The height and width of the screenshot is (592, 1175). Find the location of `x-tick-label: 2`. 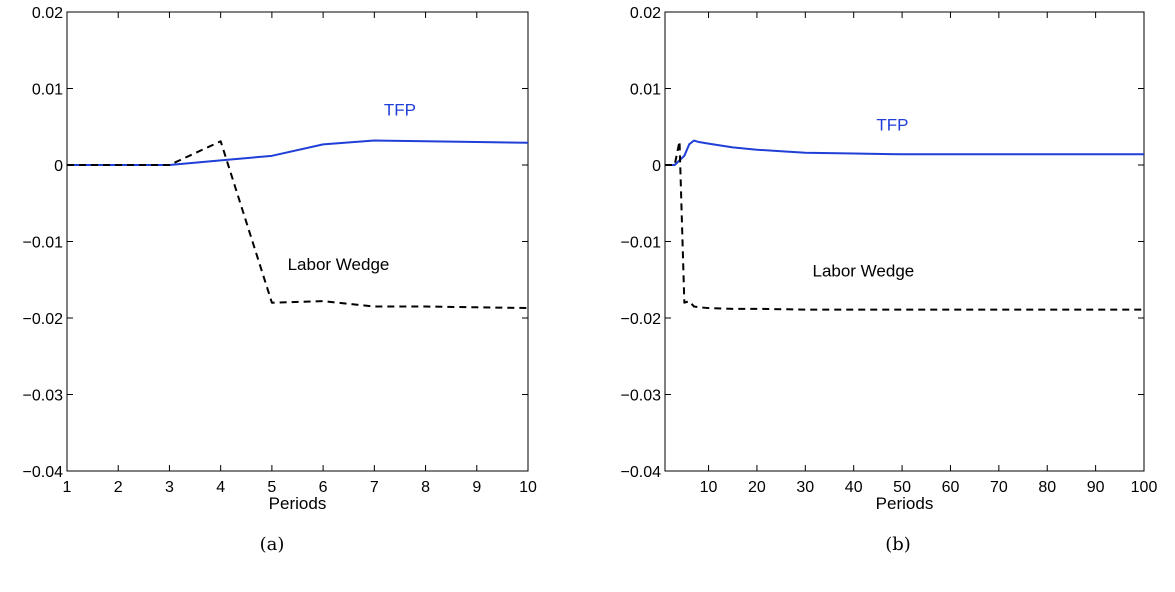

x-tick-label: 2 is located at coordinates (118, 487).